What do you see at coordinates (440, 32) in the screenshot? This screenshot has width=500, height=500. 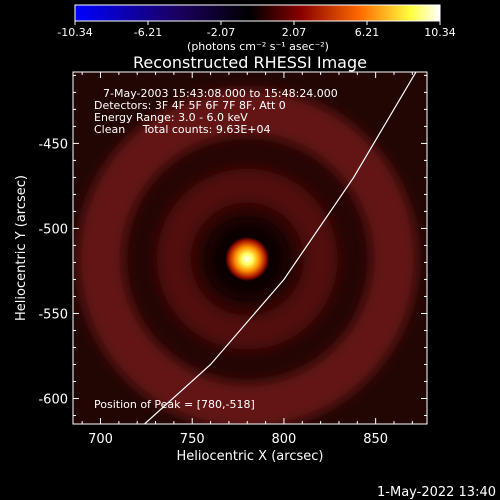 I see `colorbar-tick-label: 10.34` at bounding box center [440, 32].